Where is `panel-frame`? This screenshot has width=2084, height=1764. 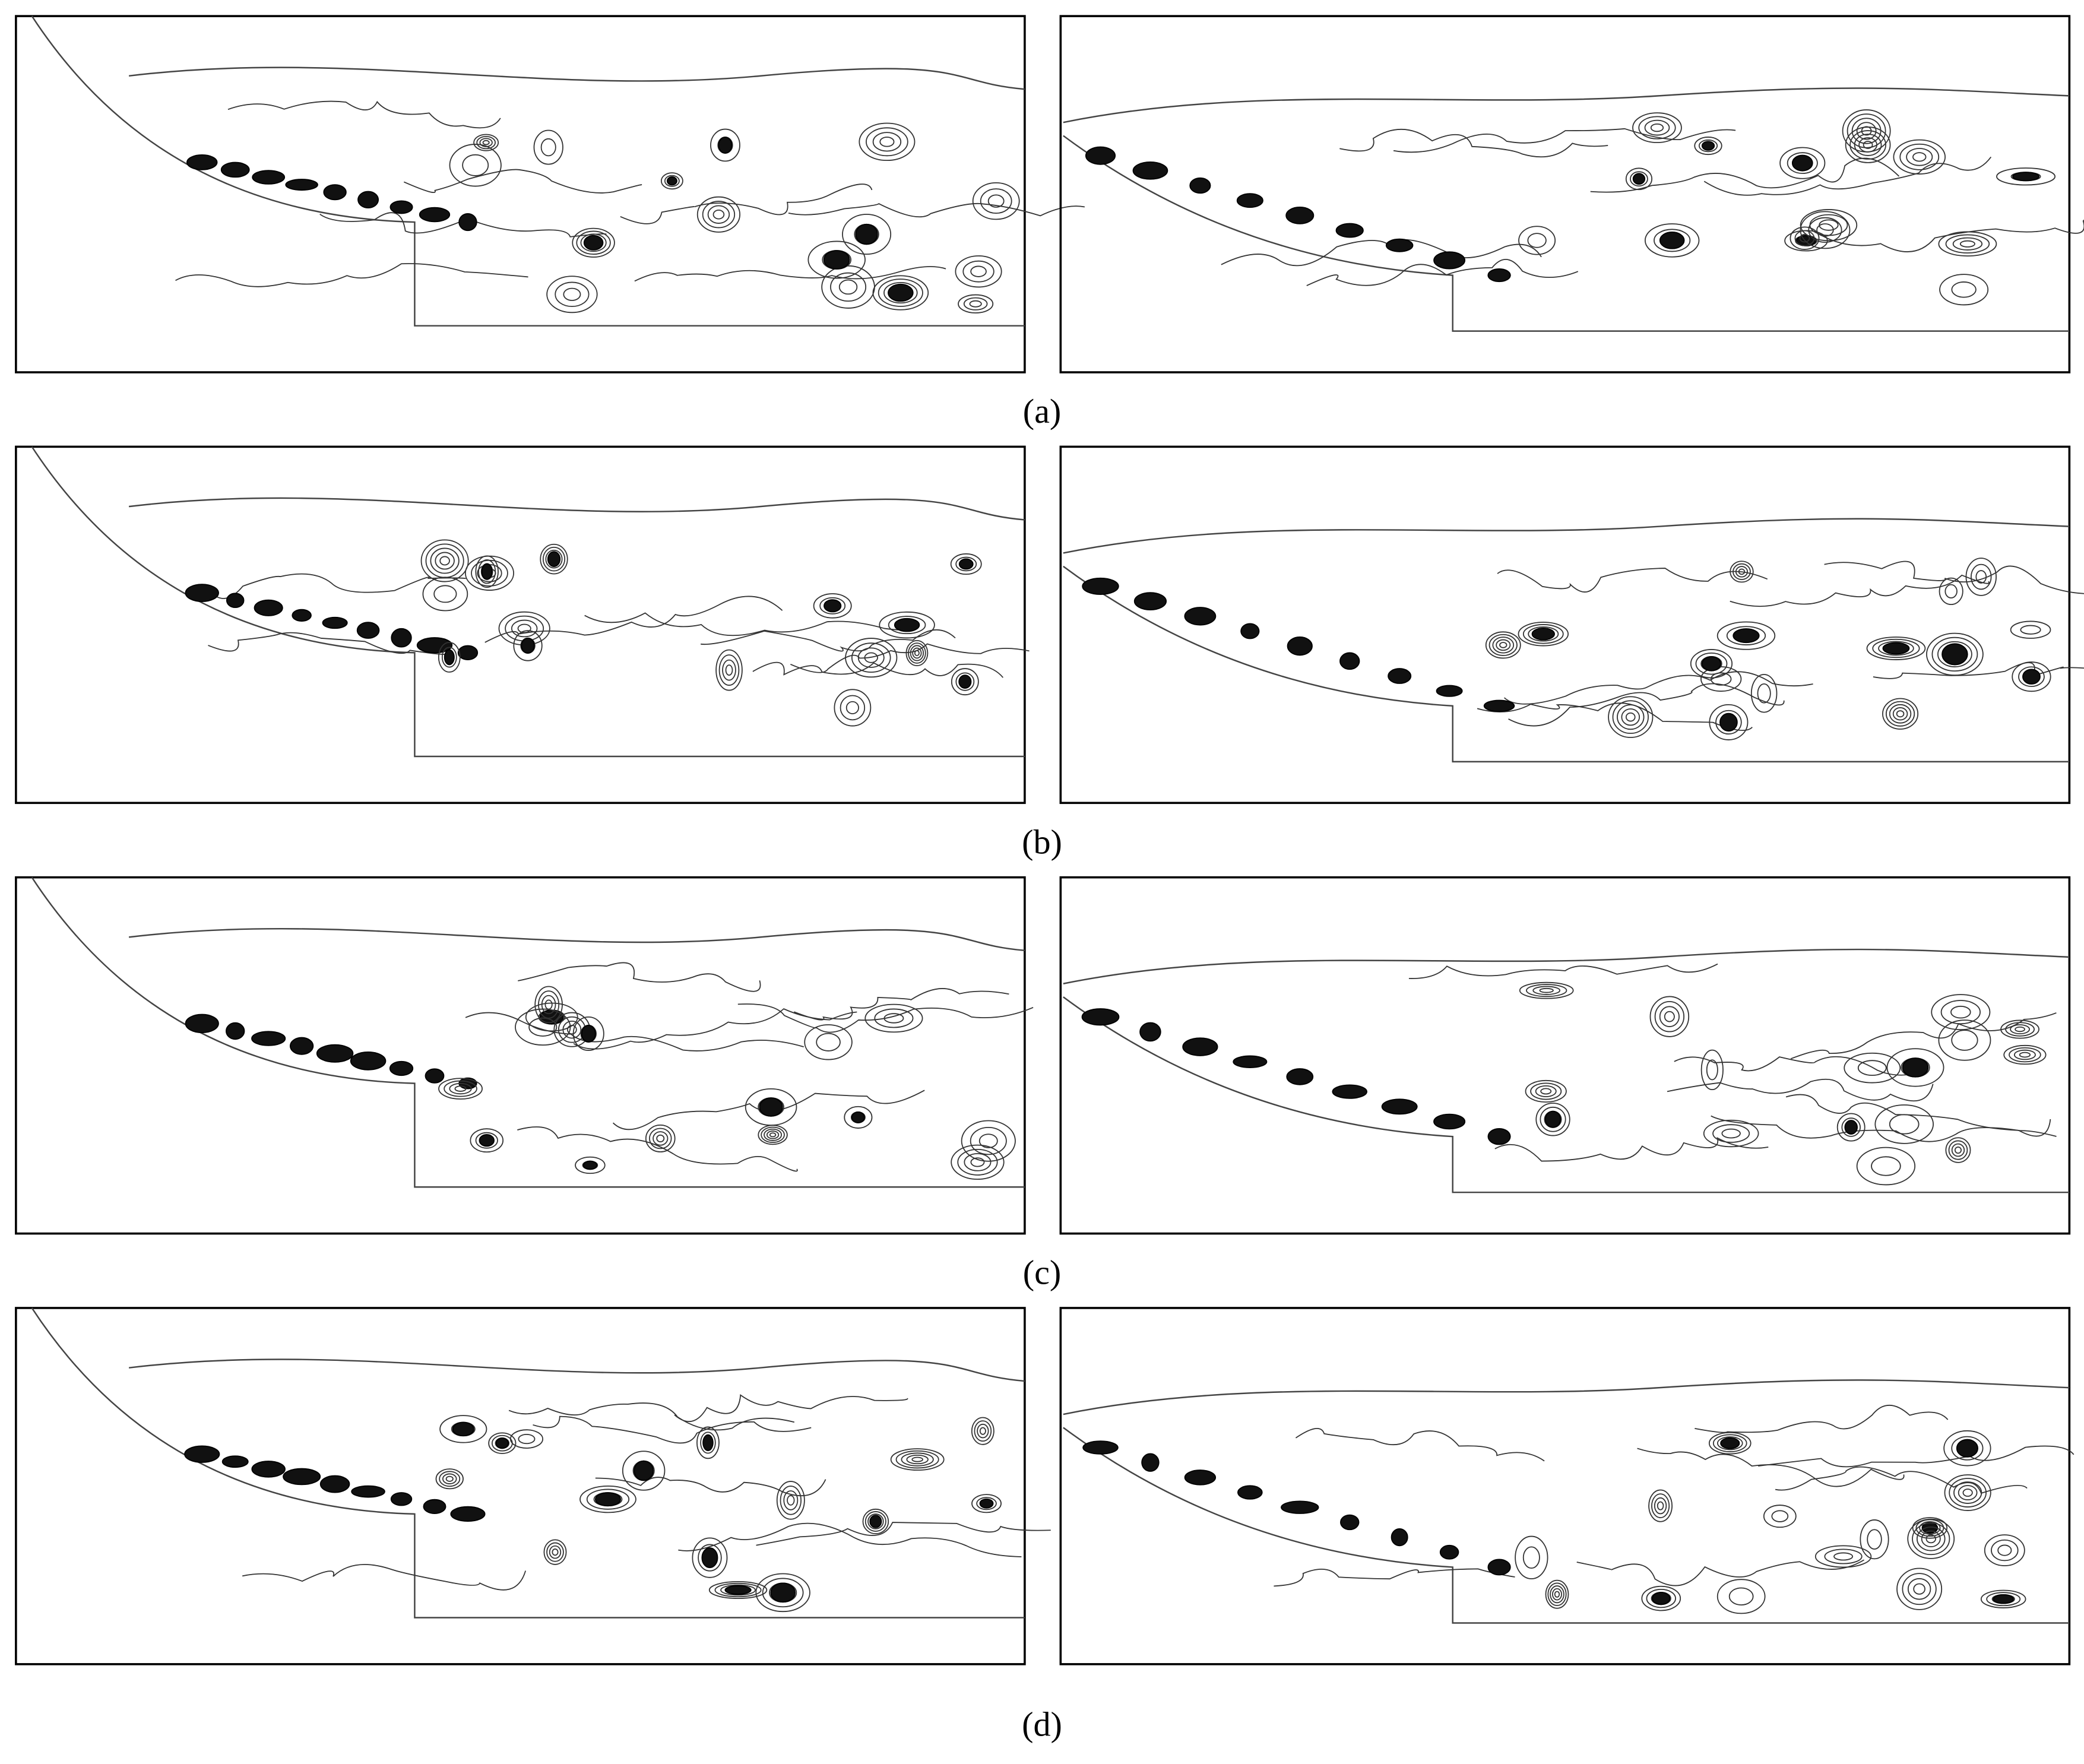
panel-frame is located at coordinates (520, 625).